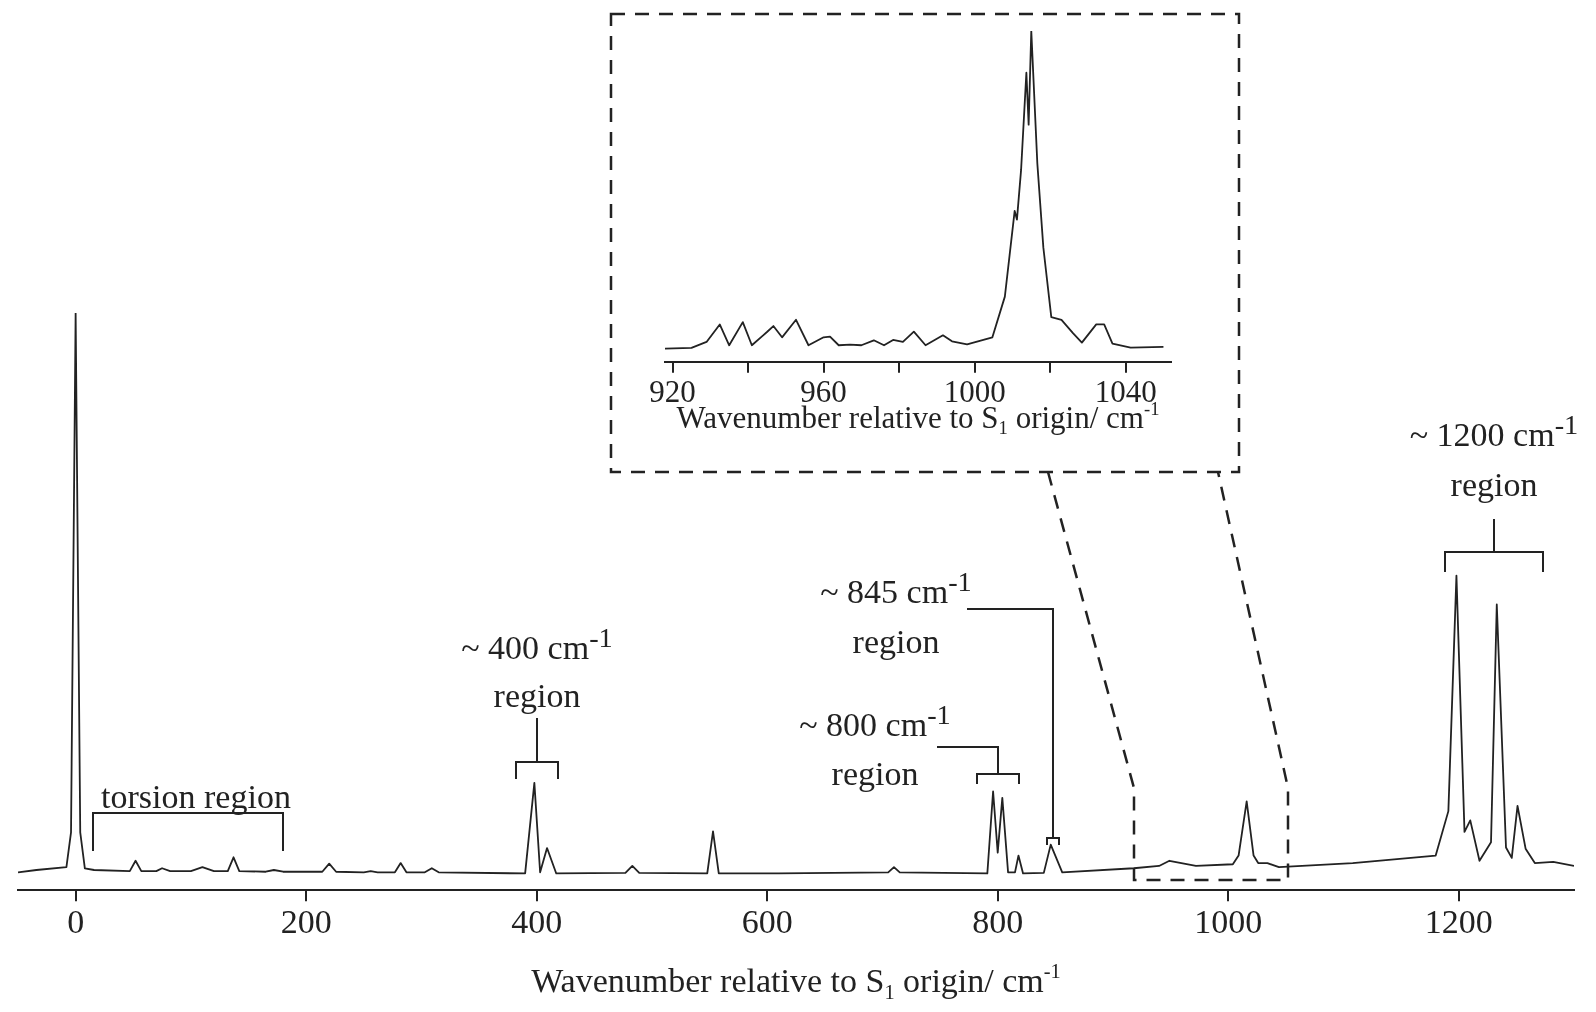 This screenshot has height=1012, width=1596. Describe the element at coordinates (1228, 921) in the screenshot. I see `x-tick-label: 1000` at that location.